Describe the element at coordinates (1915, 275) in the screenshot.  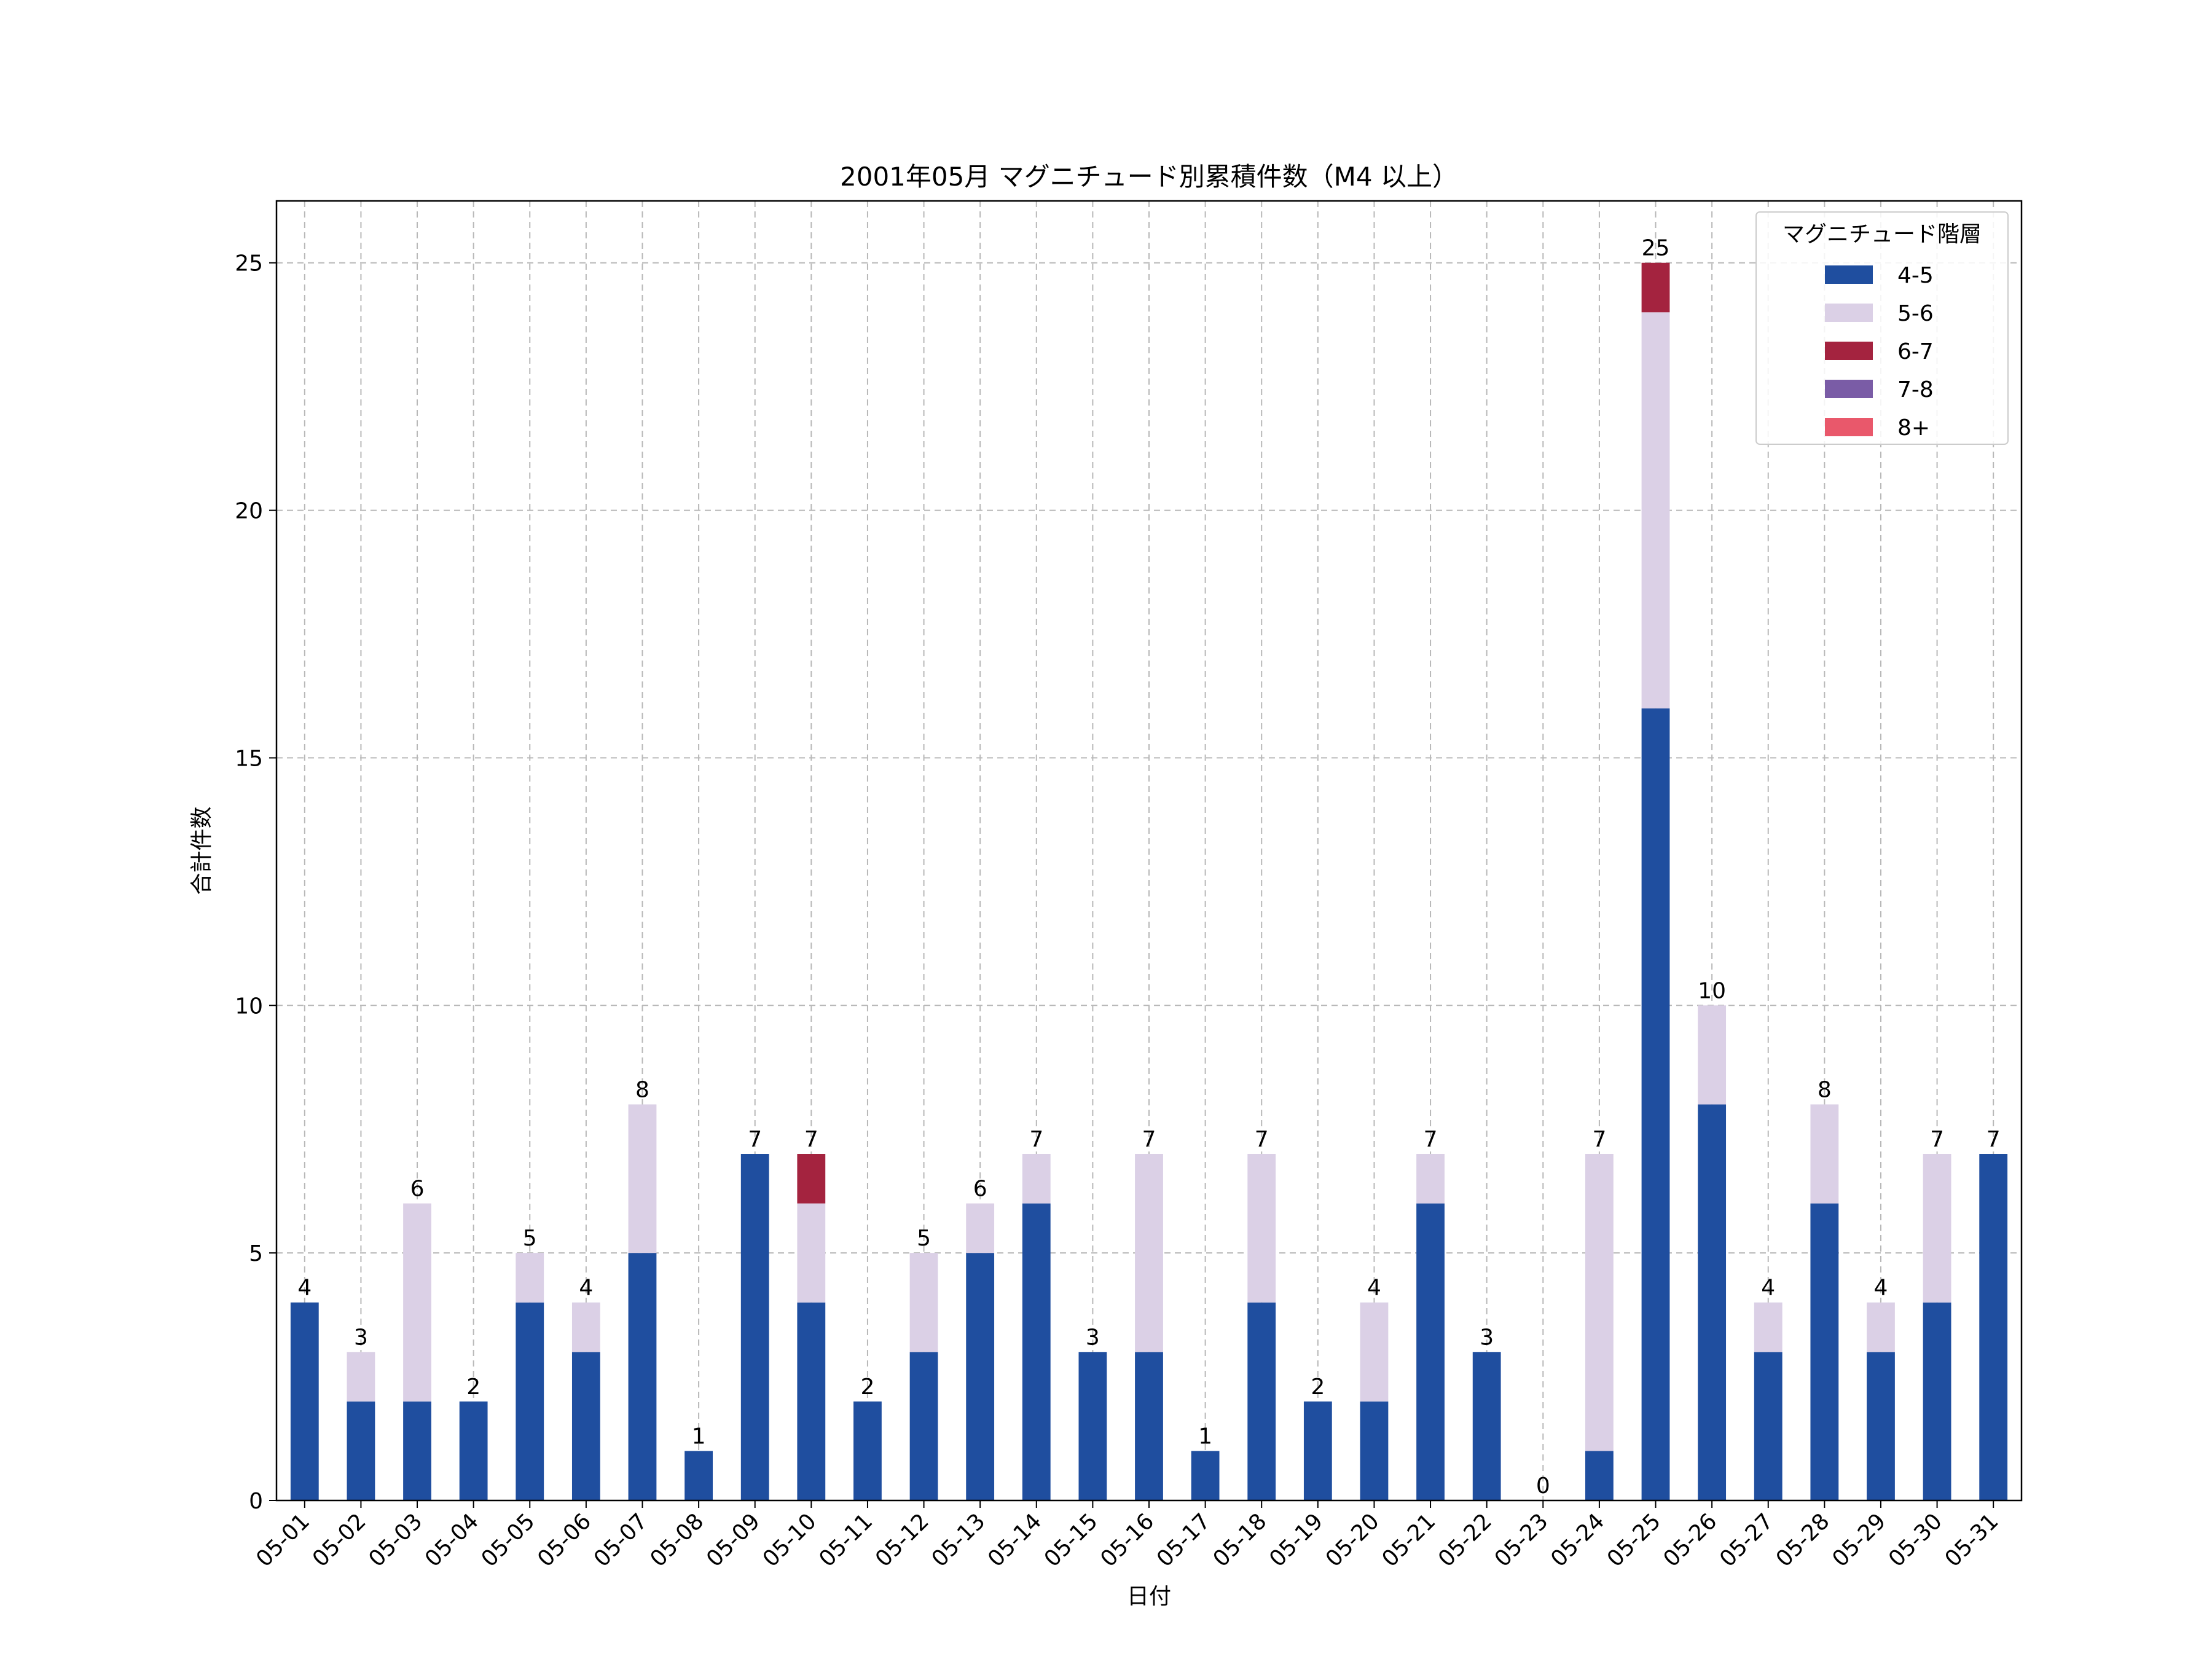
I see `legend-label-4-5: 4-5` at that location.